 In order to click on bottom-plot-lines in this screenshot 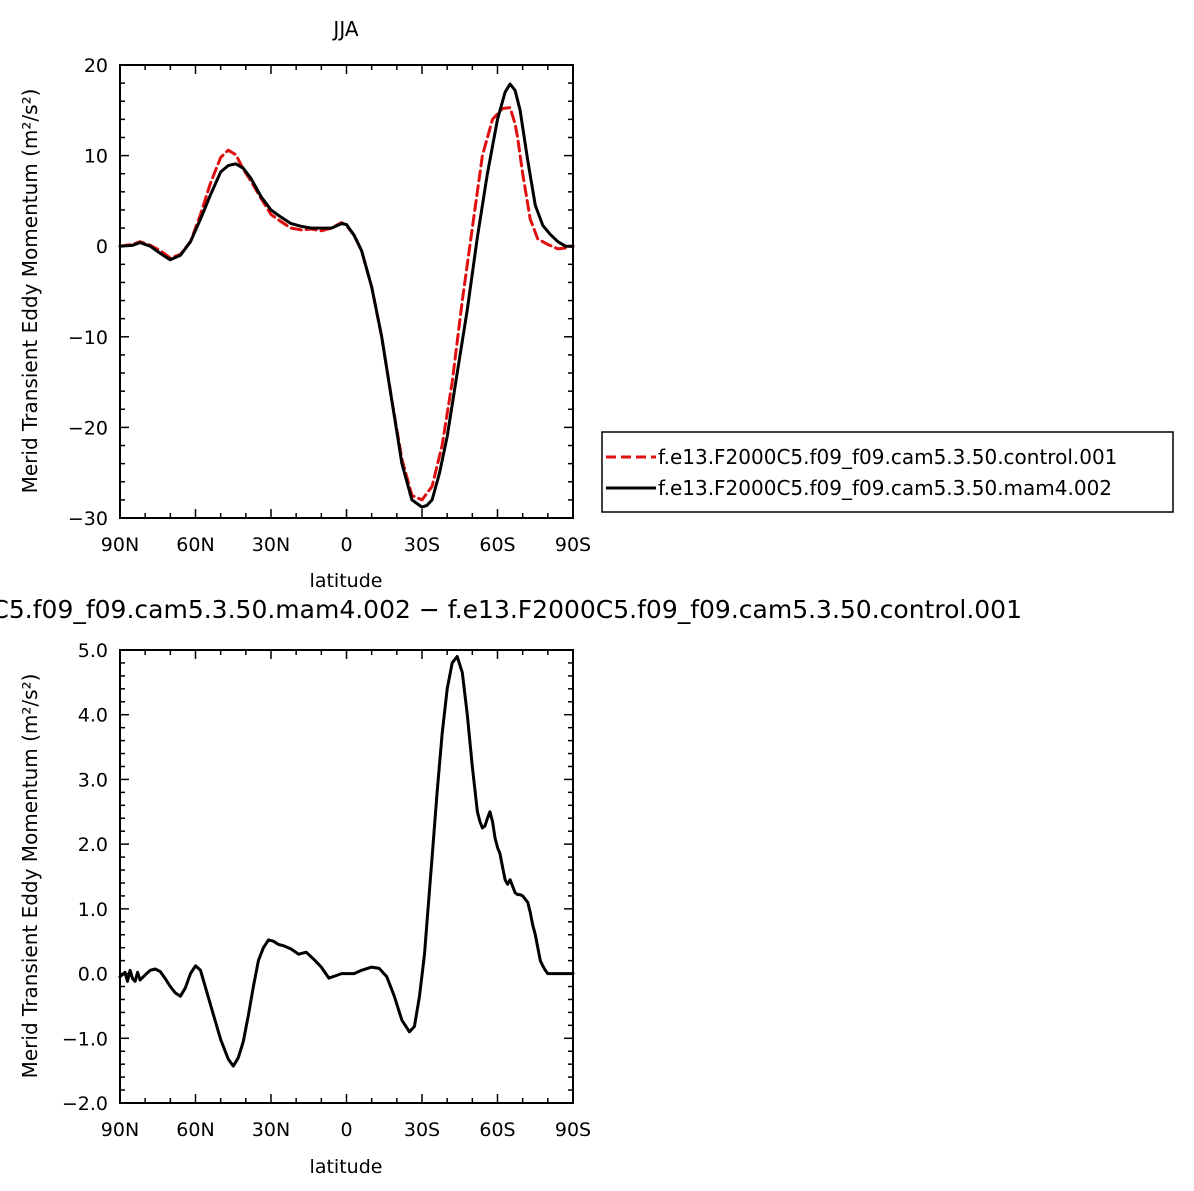, I will do `click(346, 861)`.